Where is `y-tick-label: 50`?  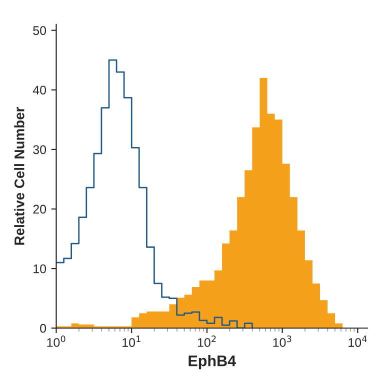 y-tick-label: 50 is located at coordinates (39, 30).